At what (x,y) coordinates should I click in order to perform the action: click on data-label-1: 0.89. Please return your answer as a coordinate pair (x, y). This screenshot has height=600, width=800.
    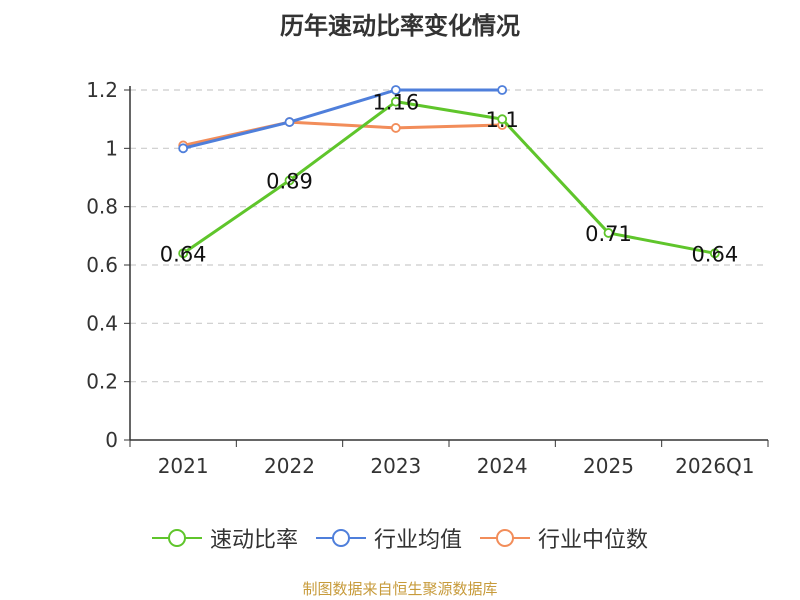
    Looking at the image, I should click on (289, 181).